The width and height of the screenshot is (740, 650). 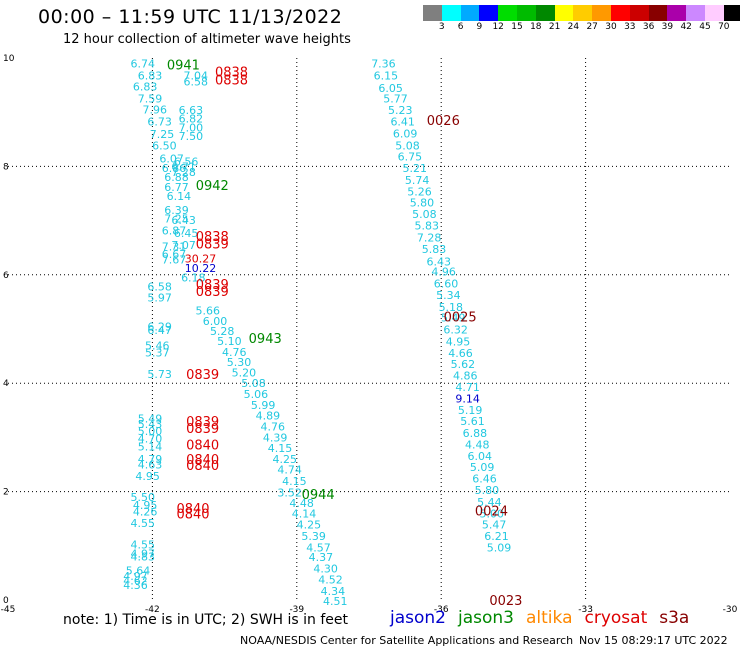 I want to click on wave-height-value: 5.10, so click(x=229, y=341).